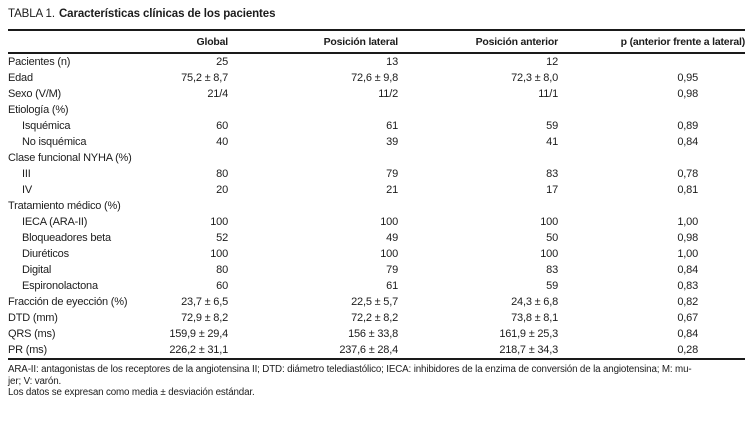 This screenshot has width=750, height=422. What do you see at coordinates (687, 318) in the screenshot?
I see `cell-value: 0,67` at bounding box center [687, 318].